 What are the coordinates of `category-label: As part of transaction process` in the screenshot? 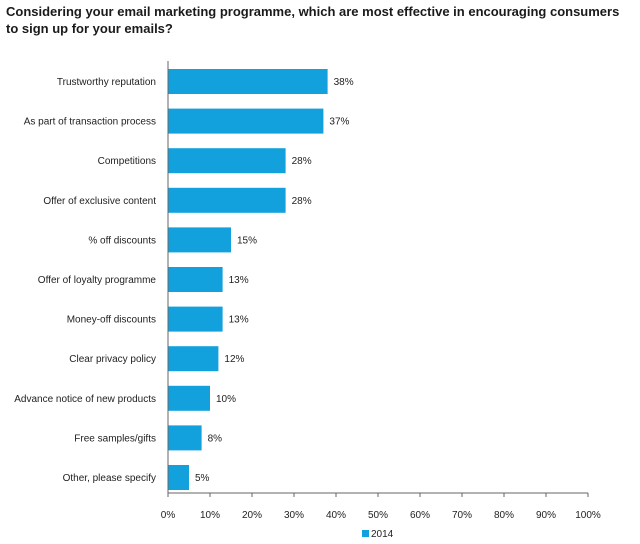 It's located at (90, 122).